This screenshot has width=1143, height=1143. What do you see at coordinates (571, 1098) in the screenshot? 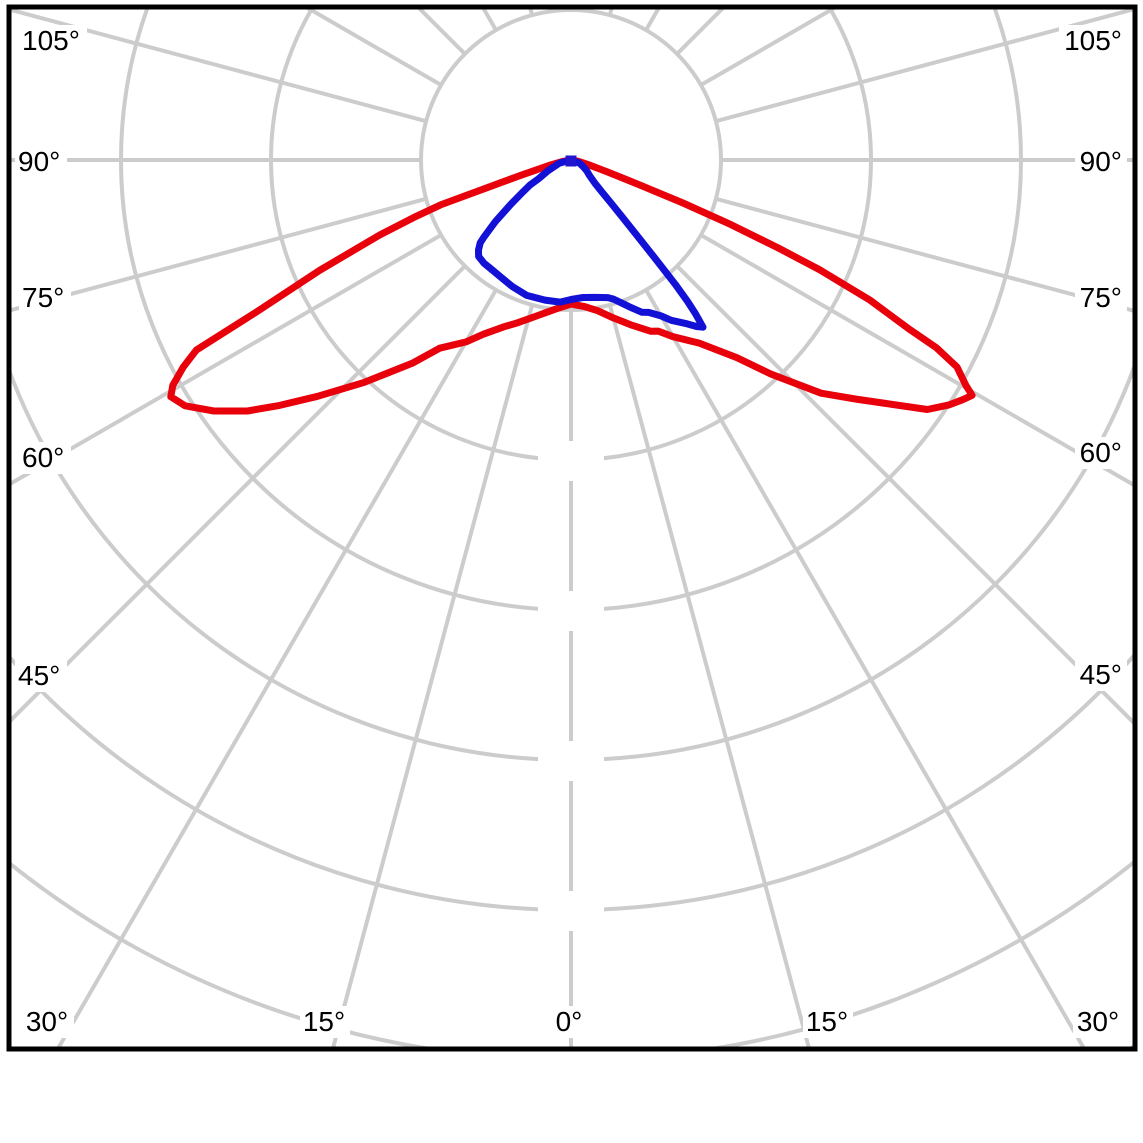
I see `legend-bar: cd/klm C0 - C180 C90 - C270 η = 100%` at bounding box center [571, 1098].